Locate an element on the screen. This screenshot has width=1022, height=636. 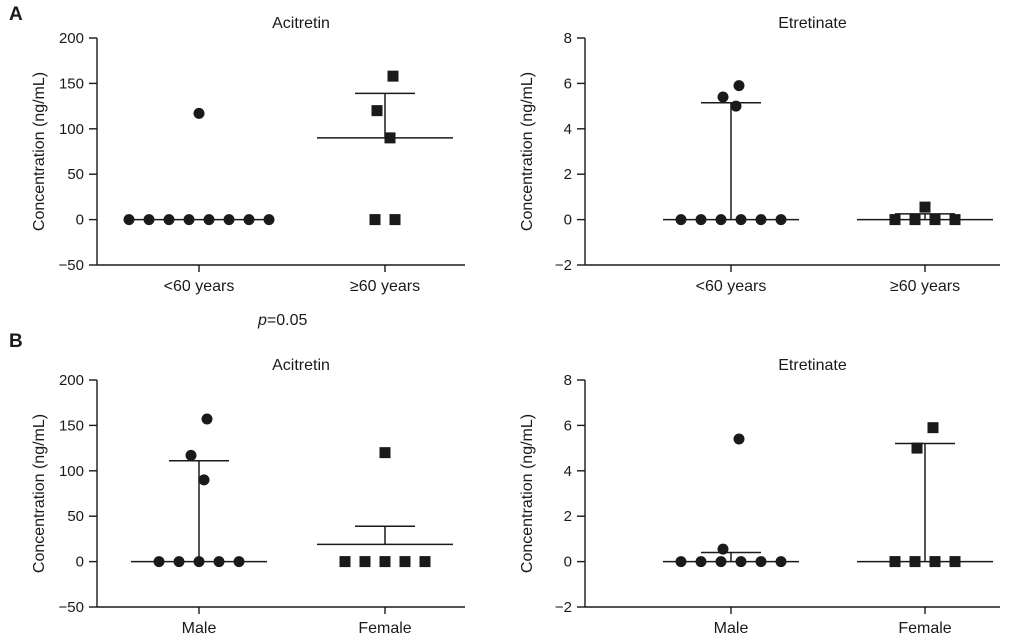
p-value: =0.05 is located at coordinates (287, 320).